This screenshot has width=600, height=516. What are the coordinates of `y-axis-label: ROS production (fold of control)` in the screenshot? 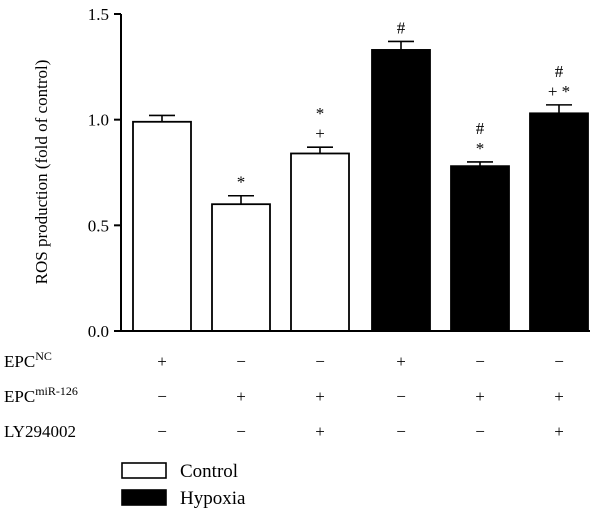 It's located at (41, 172).